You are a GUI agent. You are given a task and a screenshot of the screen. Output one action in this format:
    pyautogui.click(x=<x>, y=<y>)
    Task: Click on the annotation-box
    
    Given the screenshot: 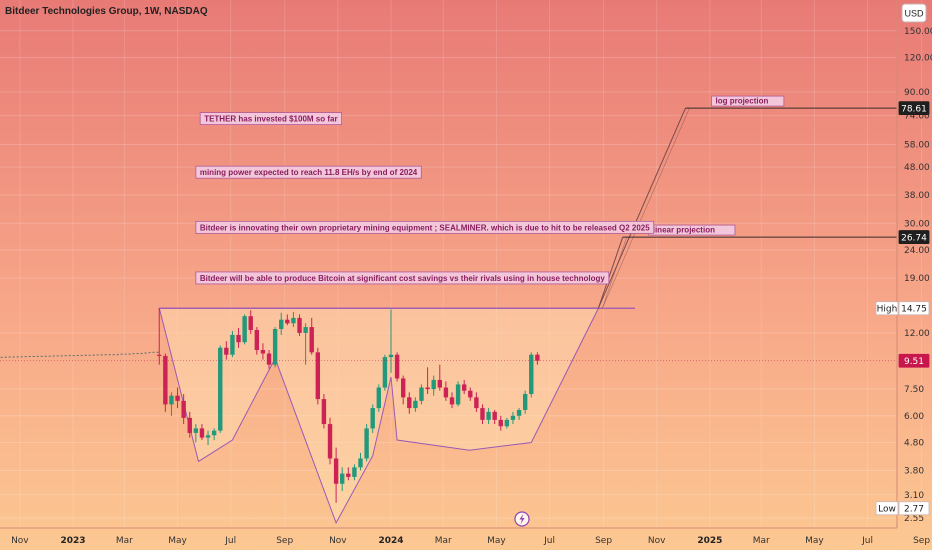 What is the action you would take?
    pyautogui.click(x=402, y=278)
    